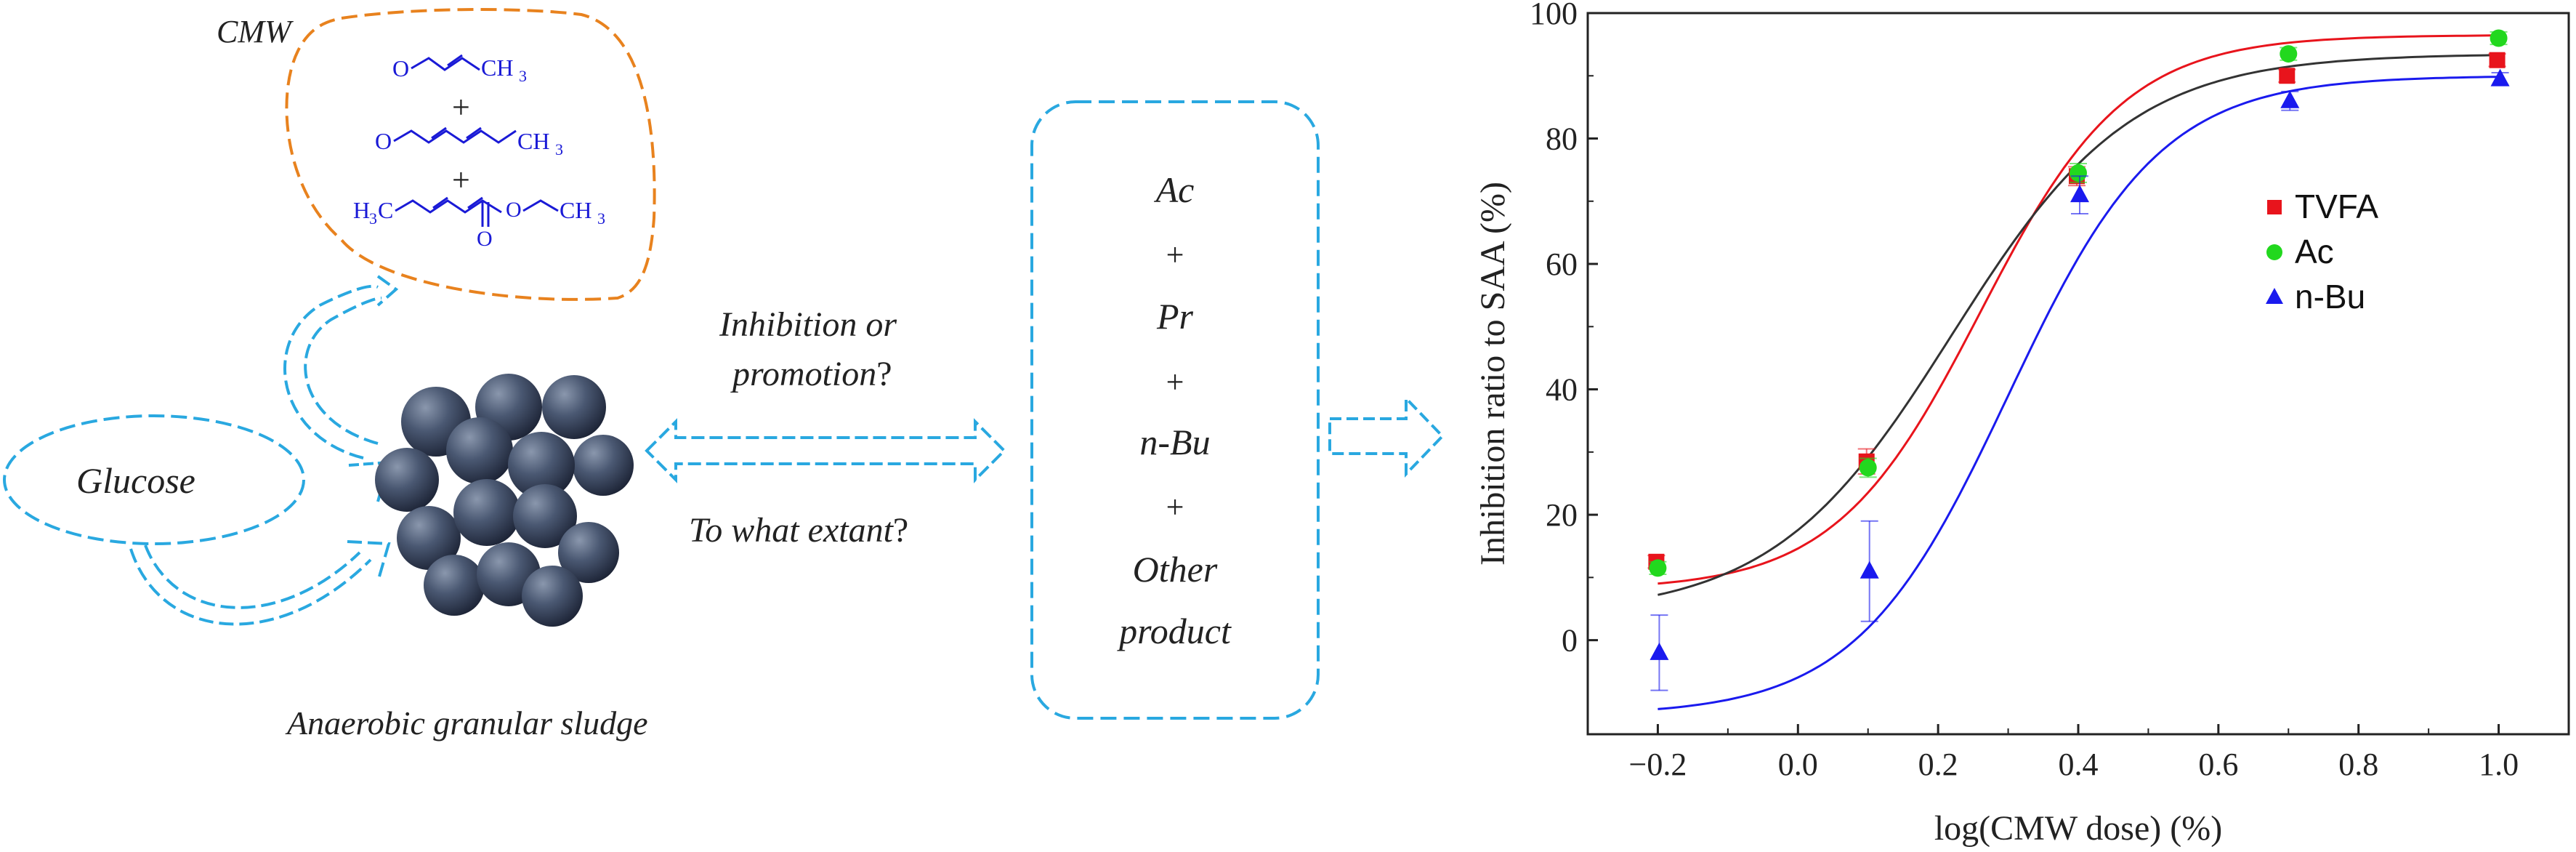 This screenshot has height=852, width=2576. I want to click on y-tick-label: 60, so click(1562, 264).